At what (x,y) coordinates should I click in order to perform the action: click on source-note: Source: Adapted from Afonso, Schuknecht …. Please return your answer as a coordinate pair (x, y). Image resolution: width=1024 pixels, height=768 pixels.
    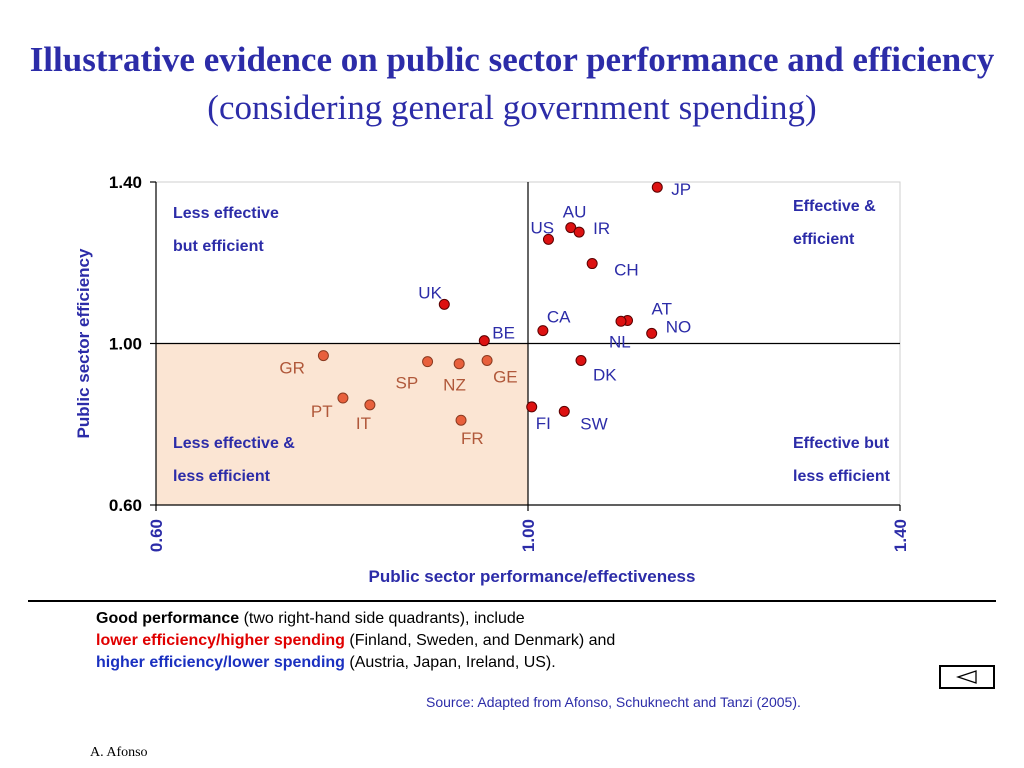
    Looking at the image, I should click on (613, 702).